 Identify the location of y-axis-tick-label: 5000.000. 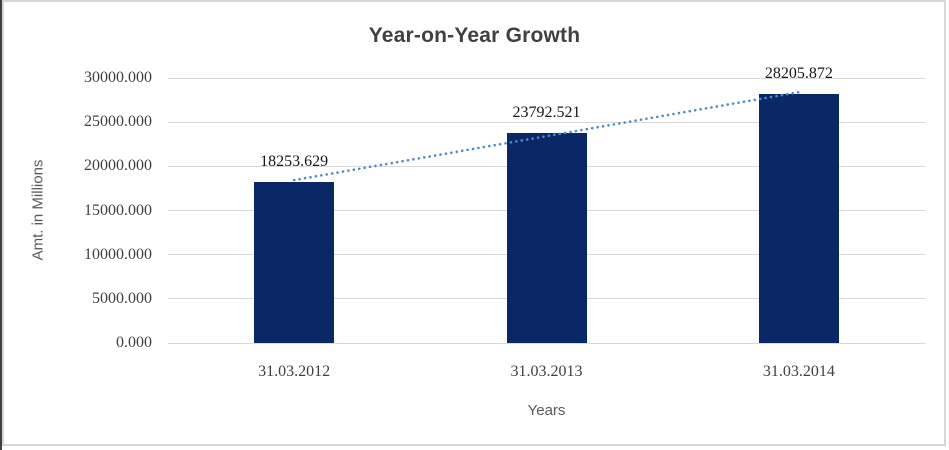
(122, 298).